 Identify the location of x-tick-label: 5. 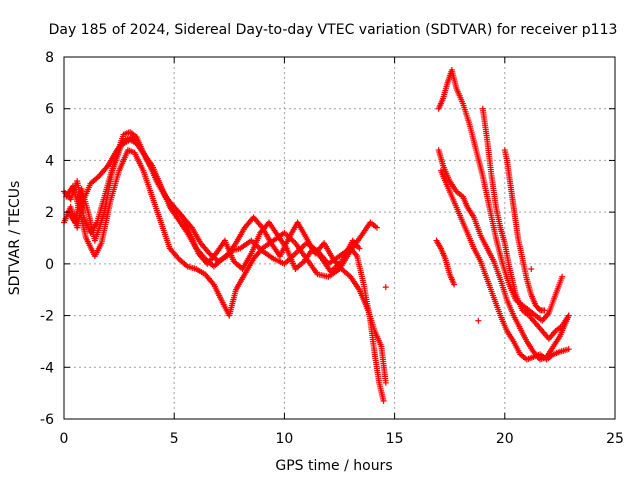
(174, 439).